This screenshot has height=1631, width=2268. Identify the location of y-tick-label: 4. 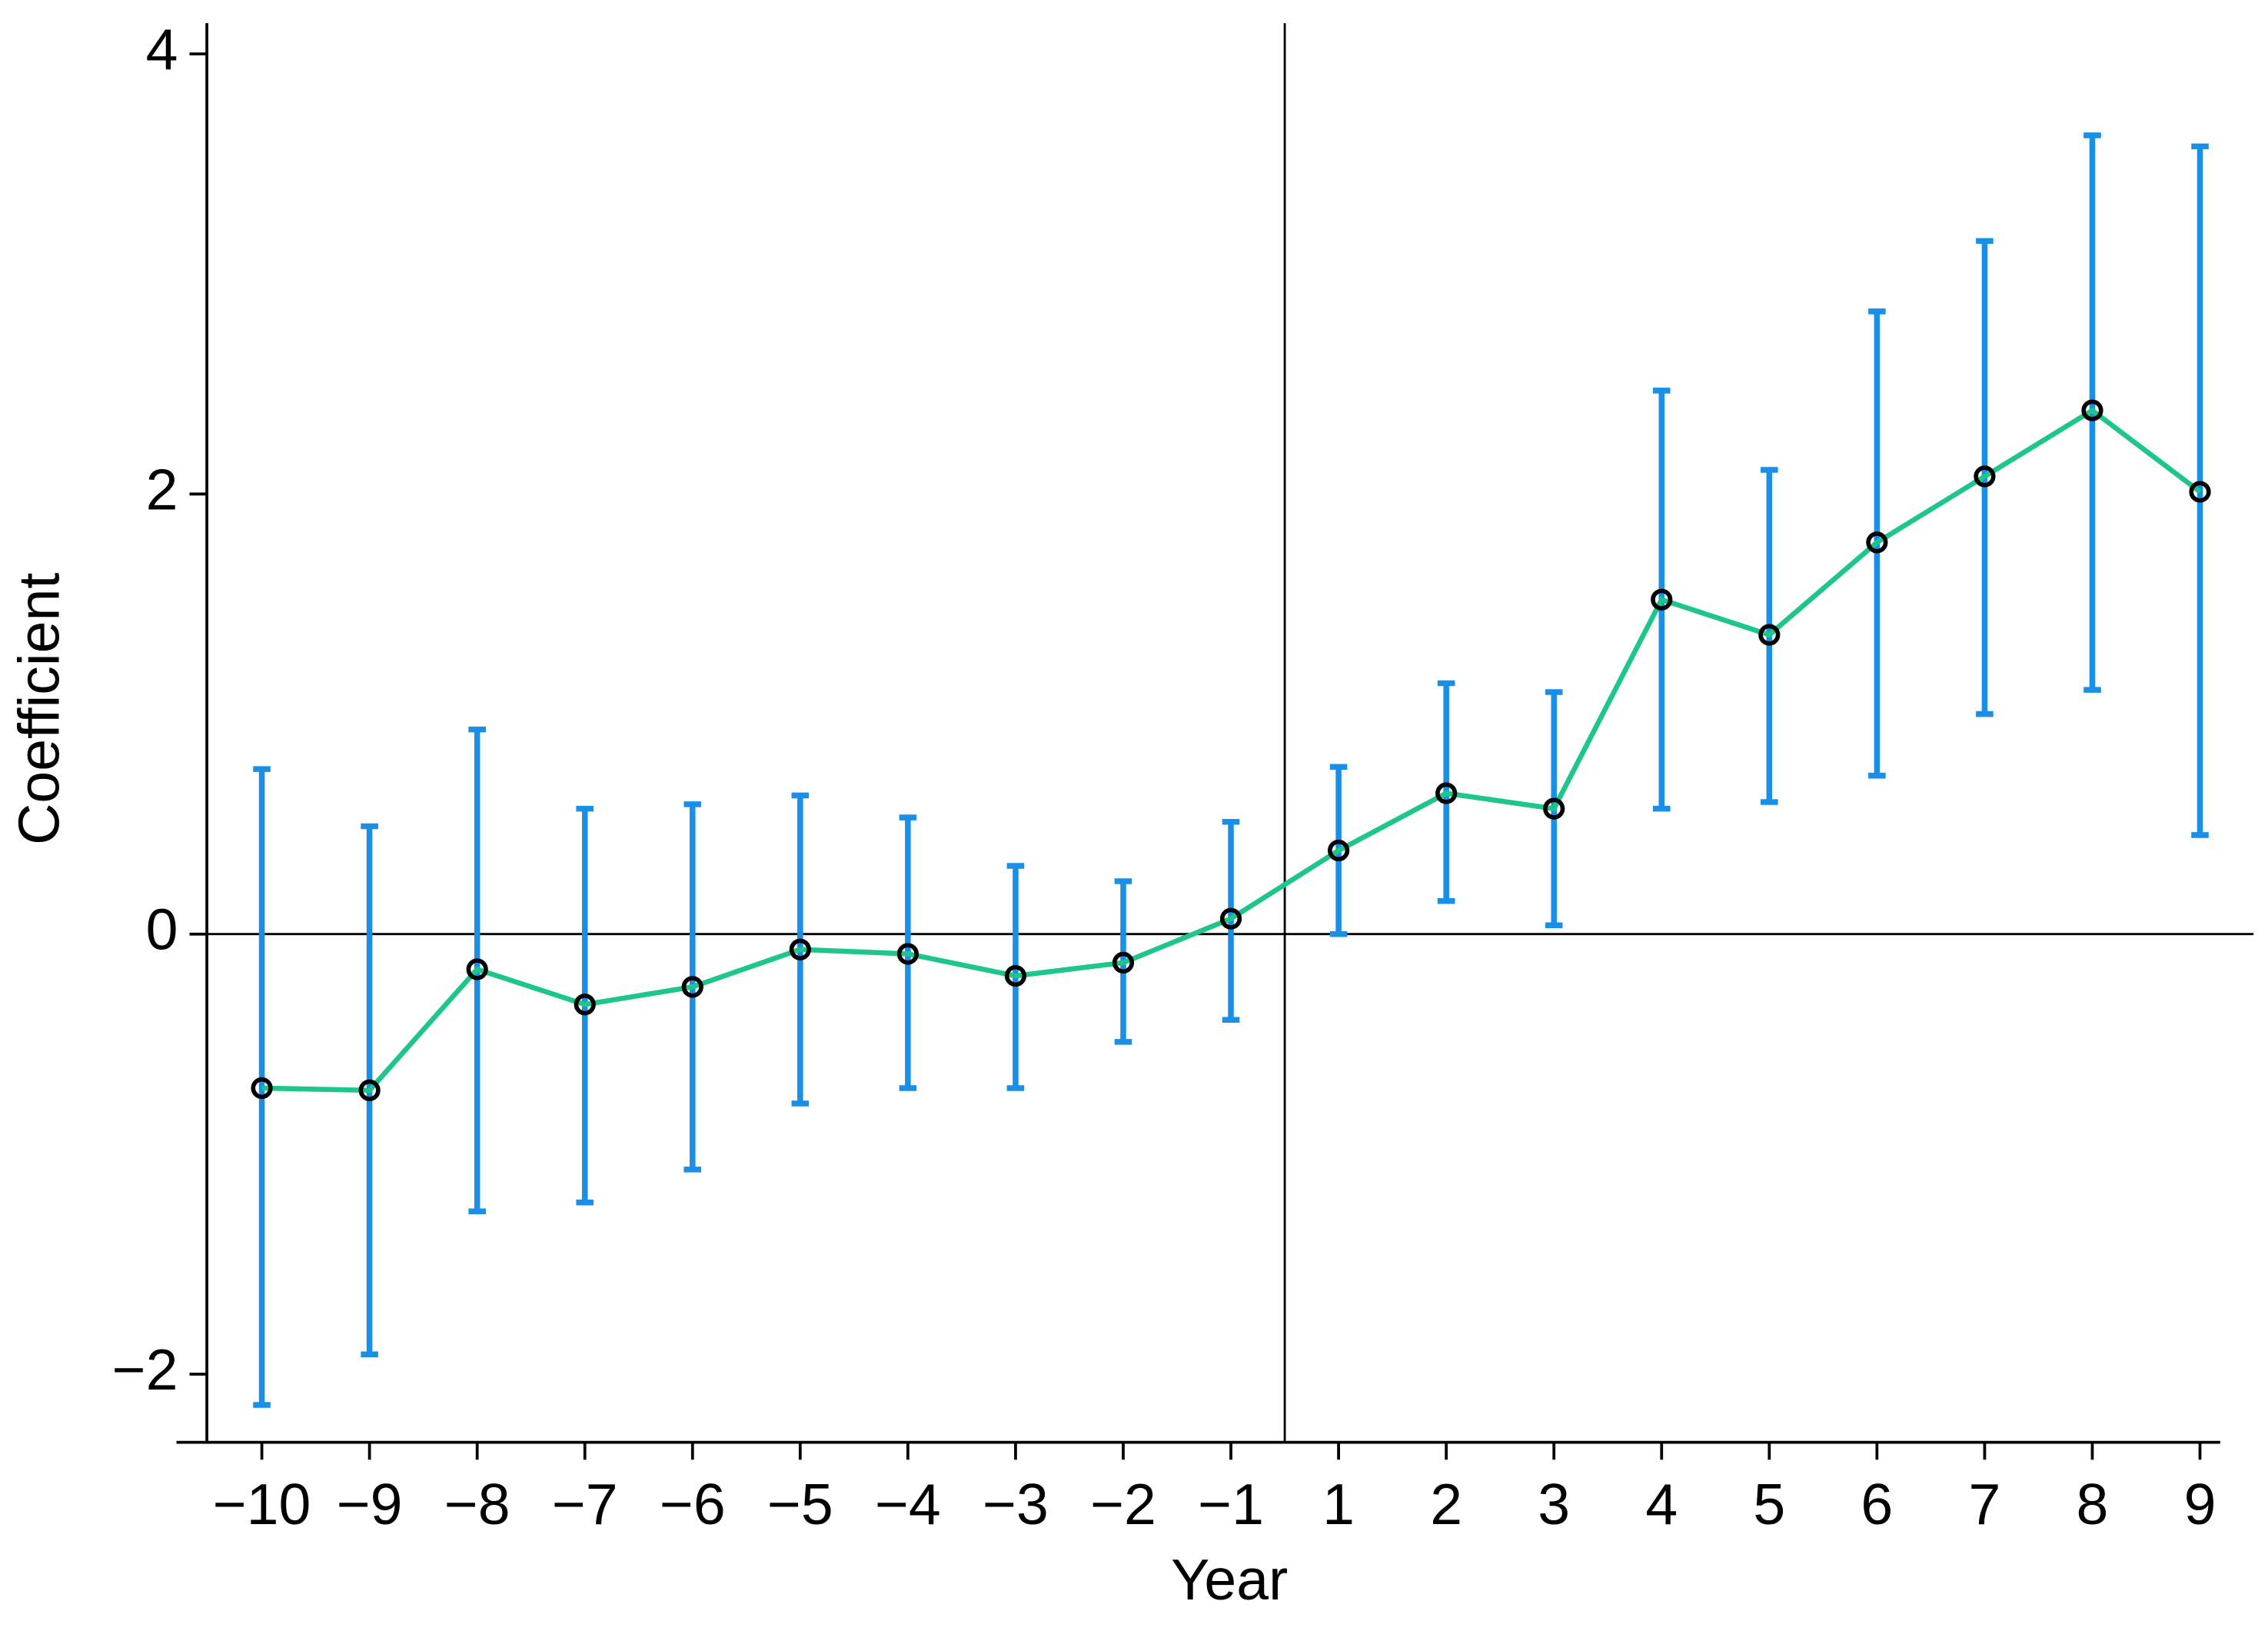
(162, 49).